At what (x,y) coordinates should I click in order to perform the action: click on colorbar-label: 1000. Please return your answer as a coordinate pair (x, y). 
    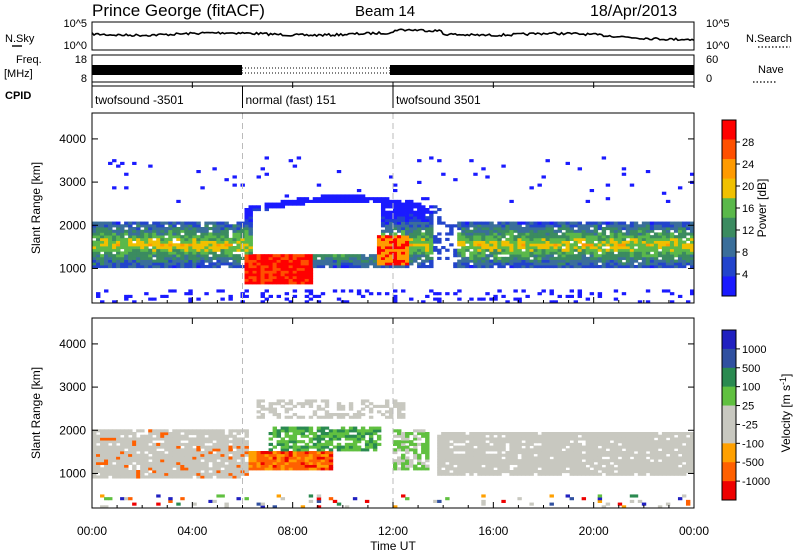
    Looking at the image, I should click on (754, 350).